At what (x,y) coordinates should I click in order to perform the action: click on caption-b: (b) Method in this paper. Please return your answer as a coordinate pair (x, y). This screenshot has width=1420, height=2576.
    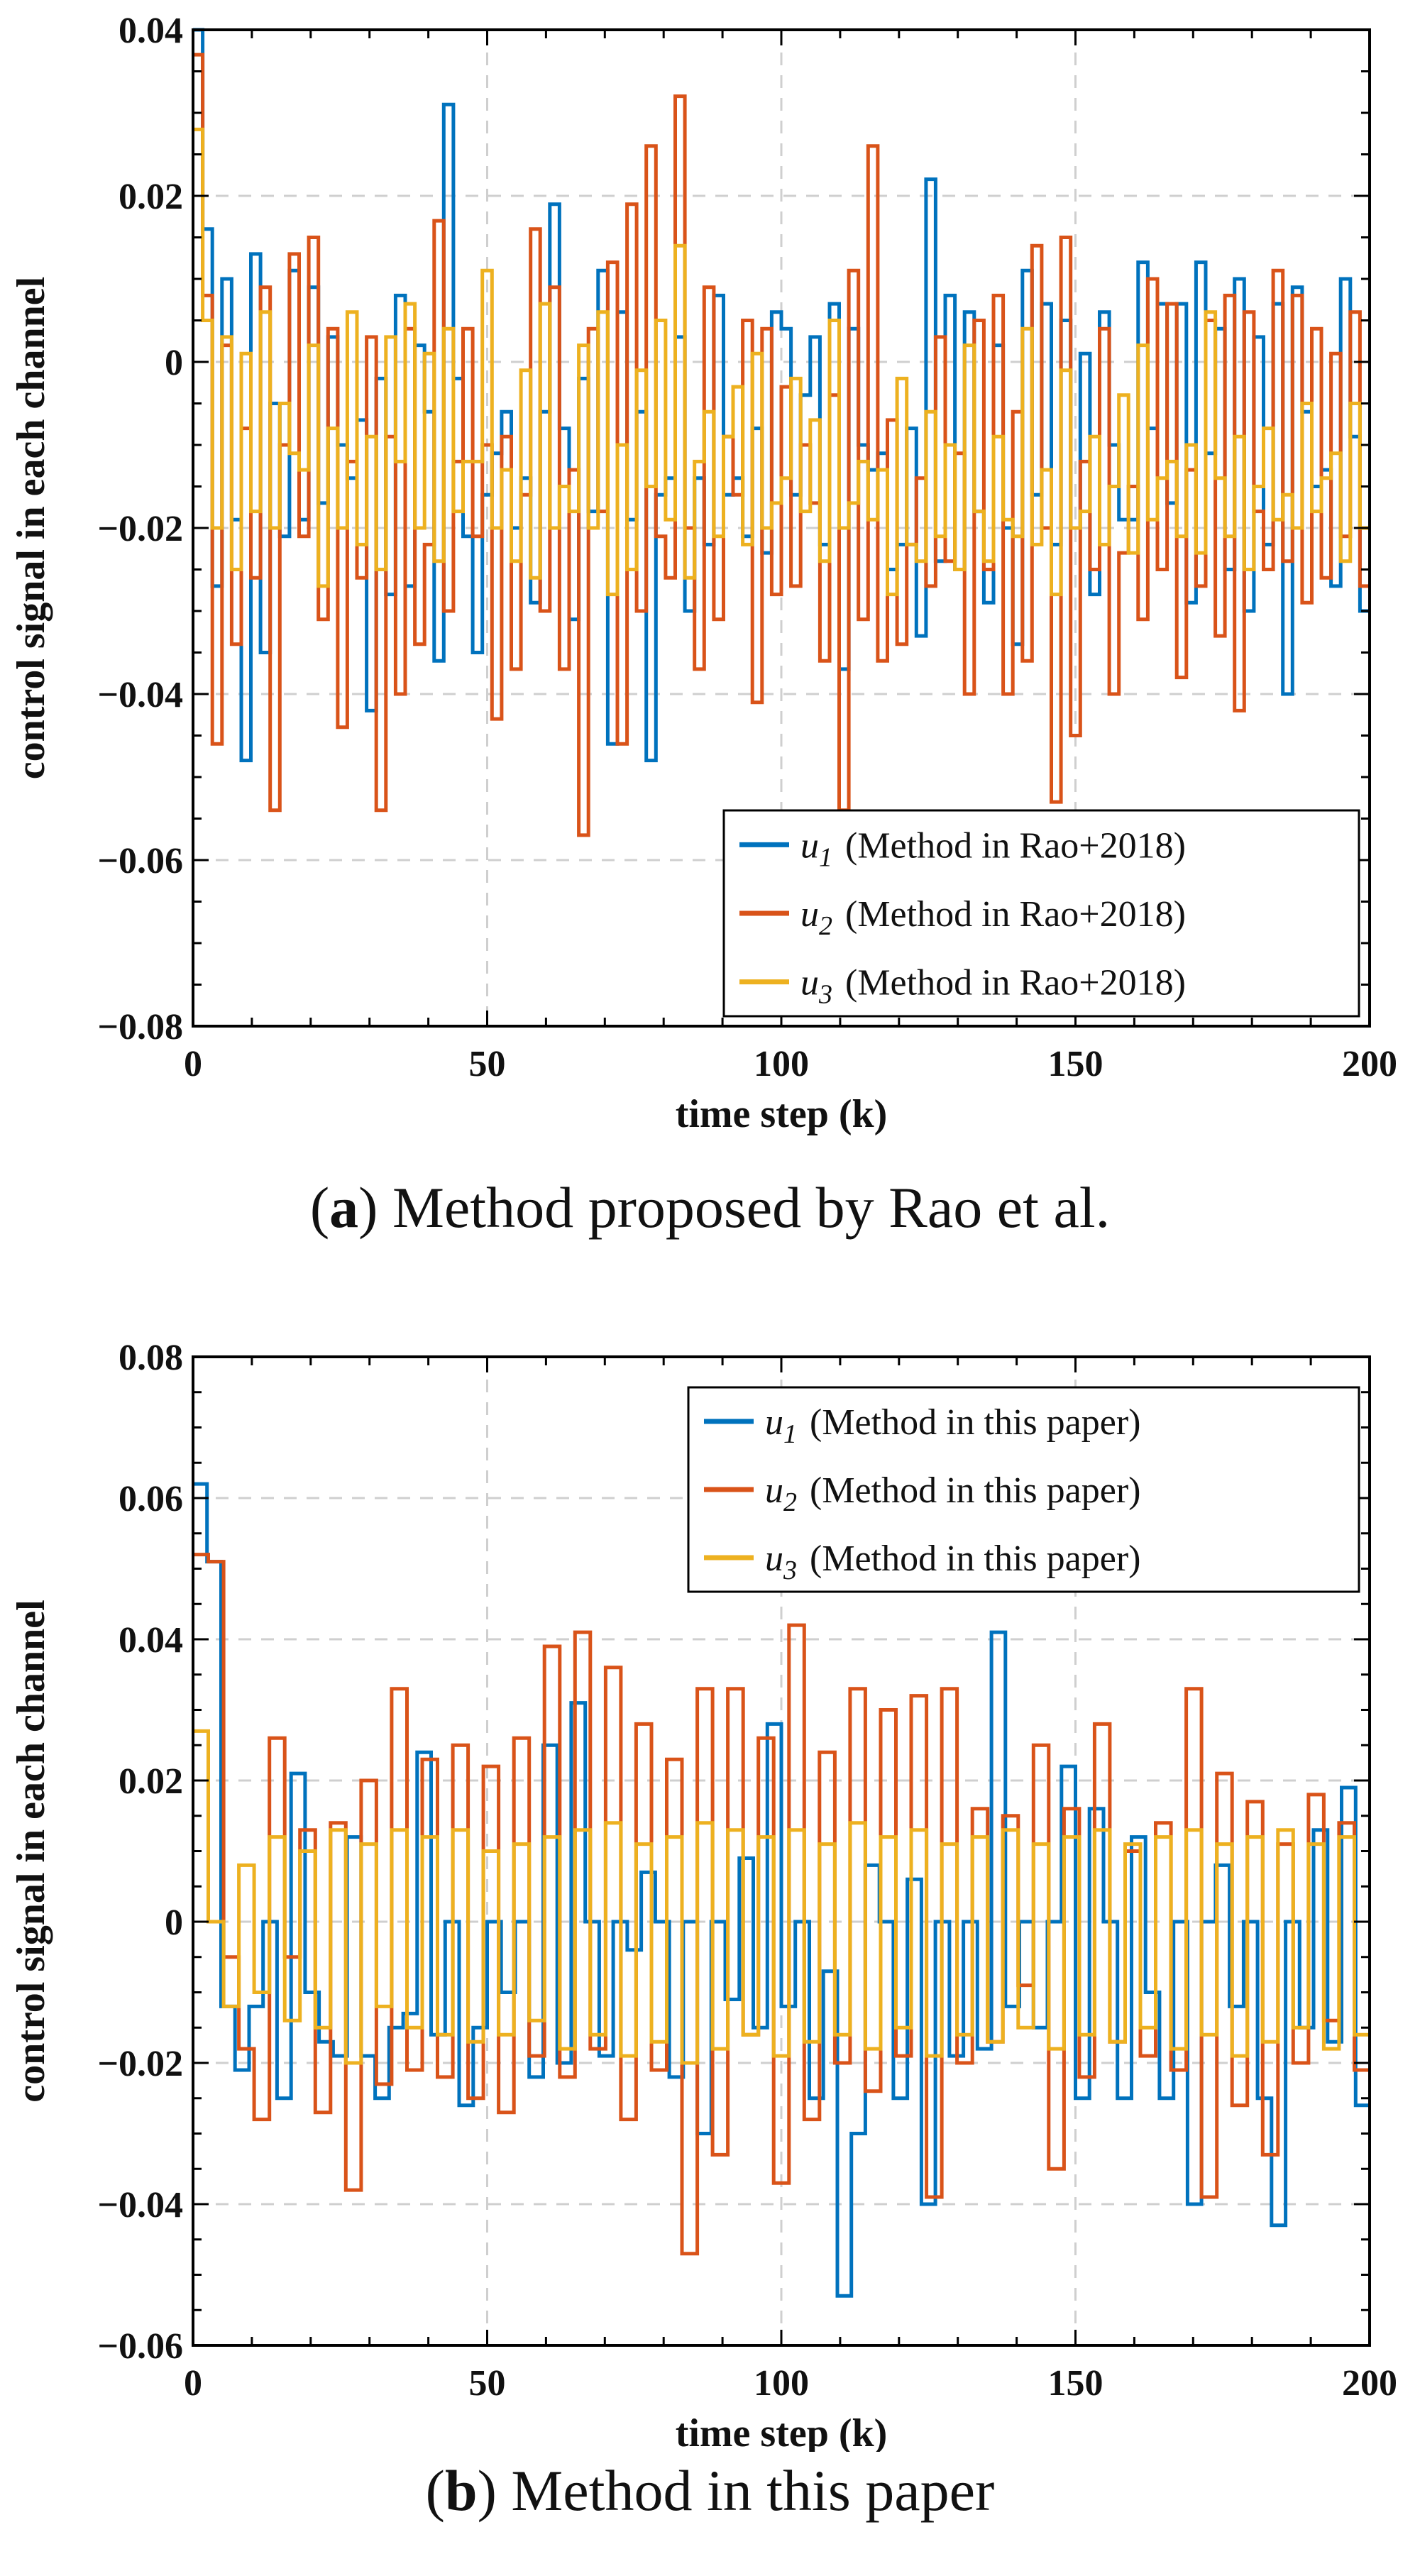
    Looking at the image, I should click on (710, 2490).